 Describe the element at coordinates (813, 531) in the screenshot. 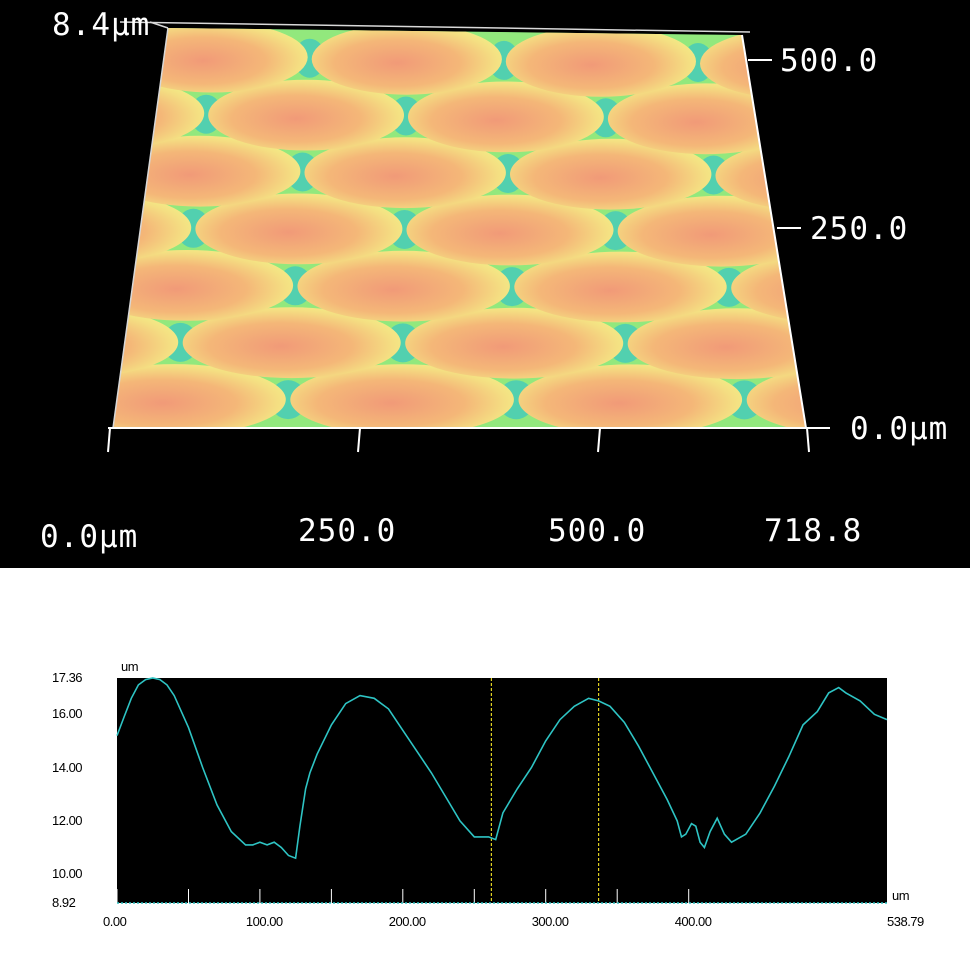

I see `x-tick-label-718: 718.8` at that location.